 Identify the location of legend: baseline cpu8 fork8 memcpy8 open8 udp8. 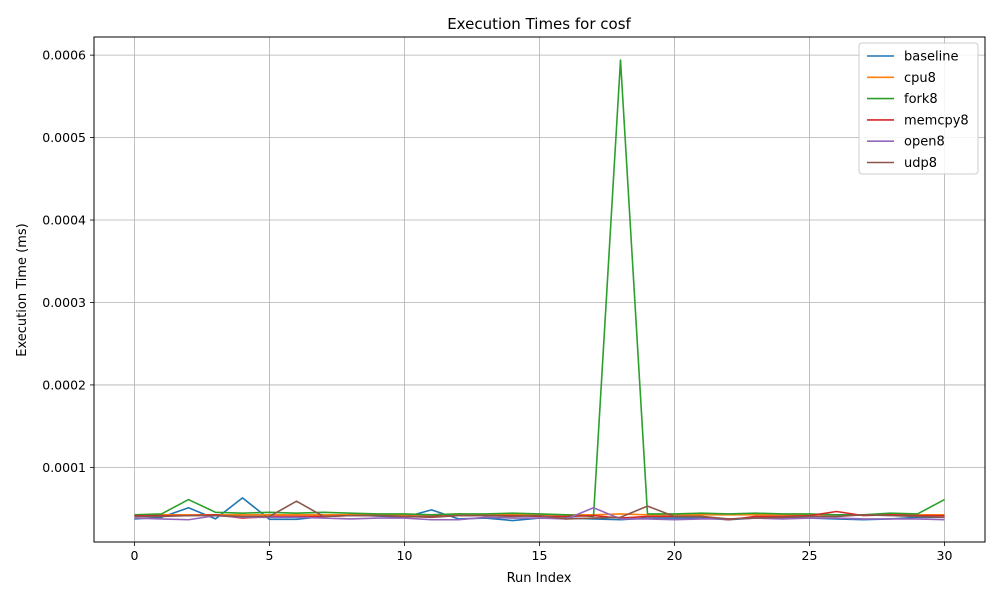
(918, 108).